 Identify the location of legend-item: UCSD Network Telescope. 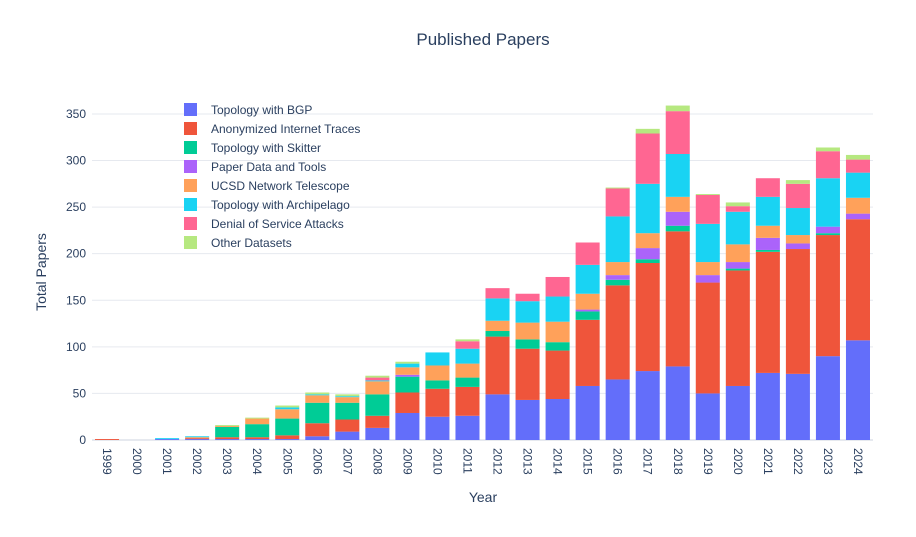
(267, 186).